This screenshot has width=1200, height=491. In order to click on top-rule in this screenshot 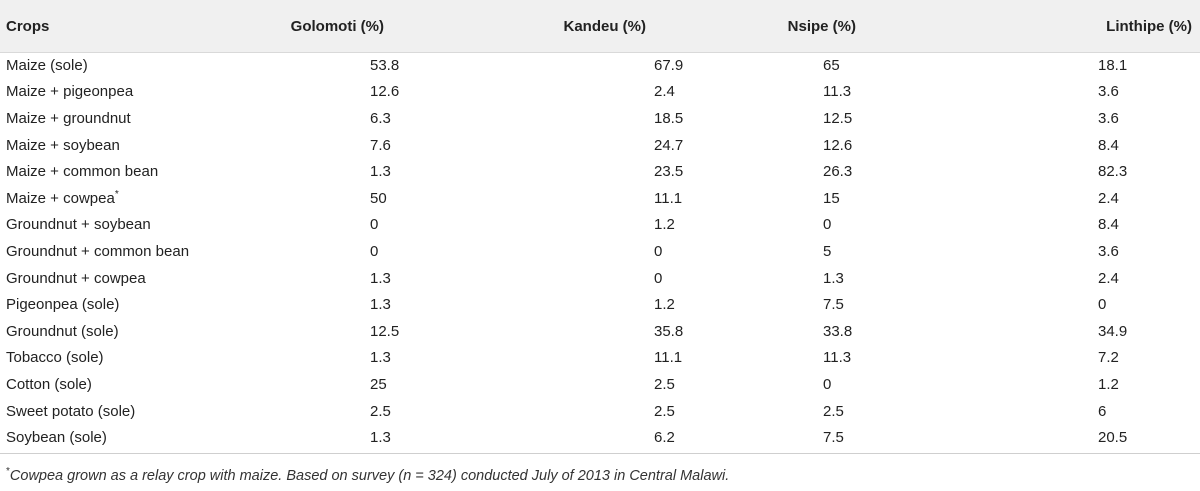, I will do `click(600, 0)`.